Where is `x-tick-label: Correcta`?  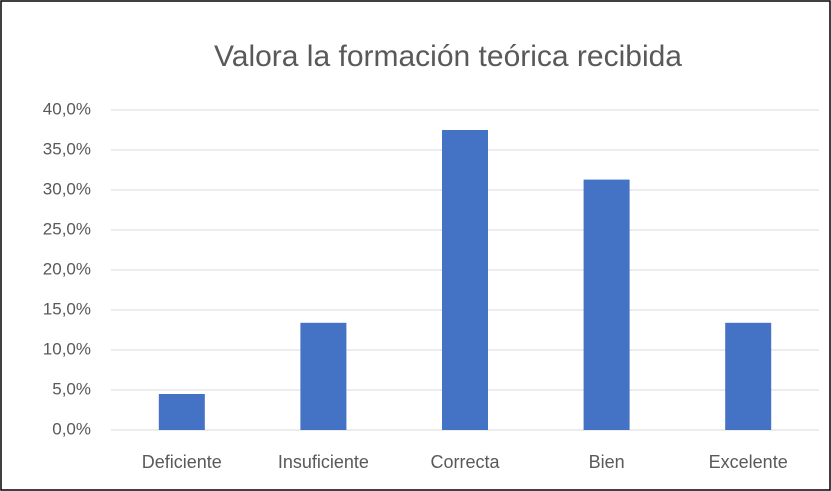
x-tick-label: Correcta is located at coordinates (465, 462).